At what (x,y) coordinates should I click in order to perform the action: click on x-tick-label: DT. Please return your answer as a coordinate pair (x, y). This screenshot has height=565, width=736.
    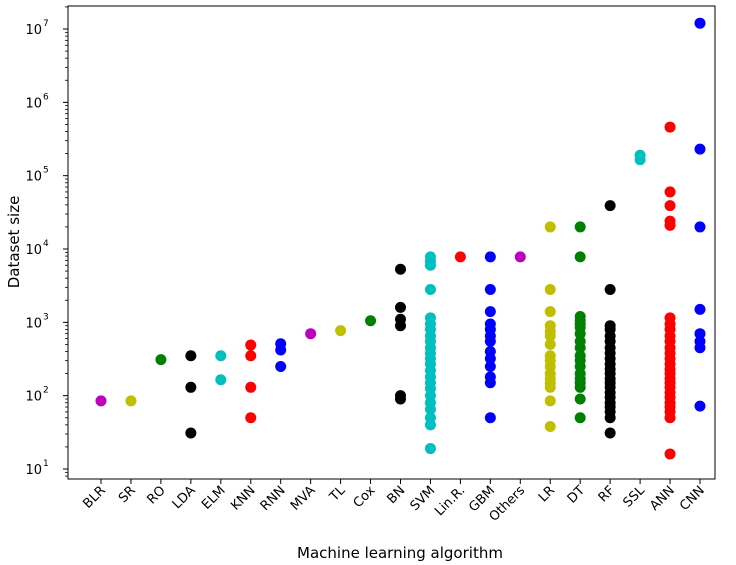
    Looking at the image, I should click on (576, 494).